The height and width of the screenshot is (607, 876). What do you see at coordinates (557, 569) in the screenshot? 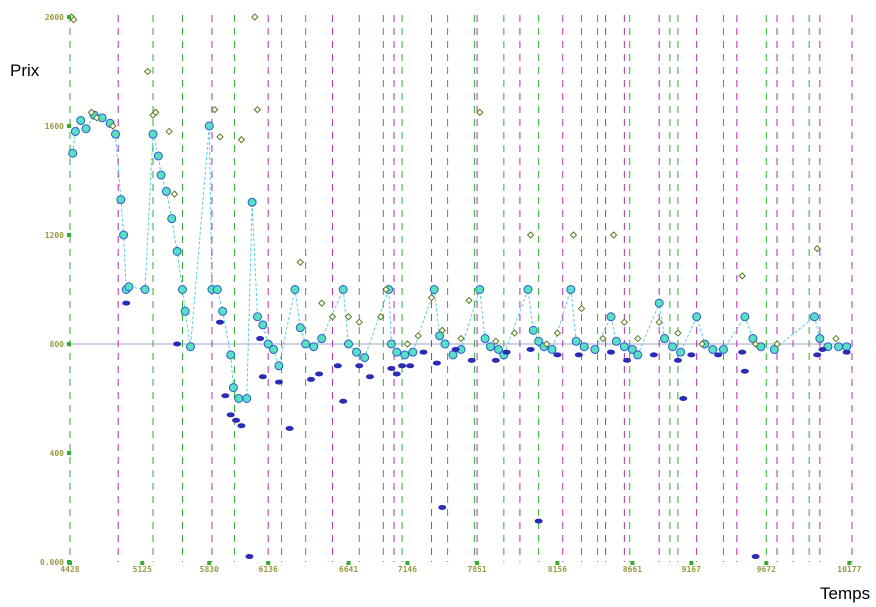
I see `x-tick-label: 8156` at bounding box center [557, 569].